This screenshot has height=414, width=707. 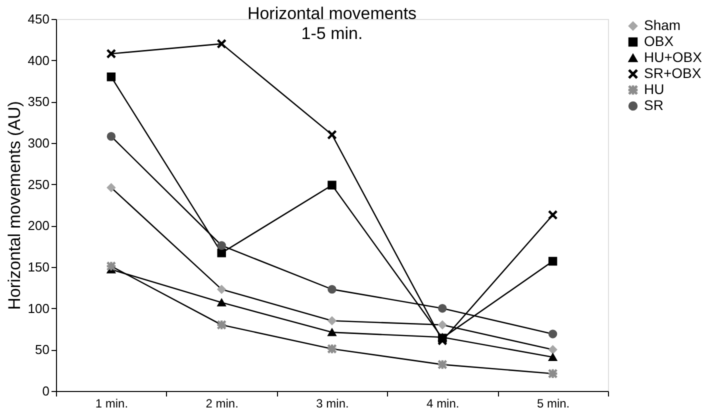 I want to click on x-tick-label: 4 min., so click(x=443, y=403).